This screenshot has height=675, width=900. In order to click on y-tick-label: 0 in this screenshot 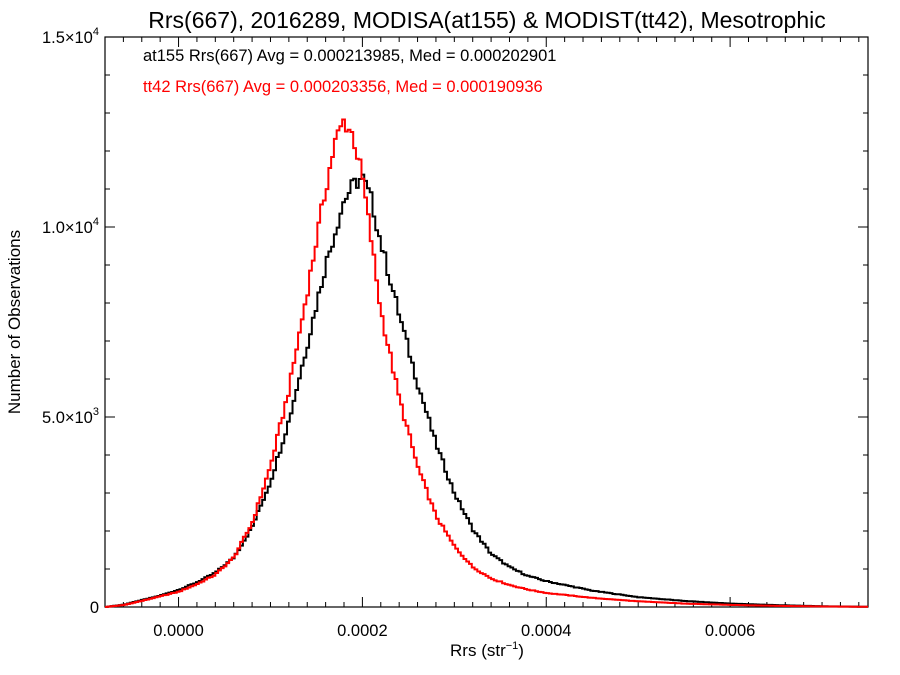, I will do `click(94, 608)`.